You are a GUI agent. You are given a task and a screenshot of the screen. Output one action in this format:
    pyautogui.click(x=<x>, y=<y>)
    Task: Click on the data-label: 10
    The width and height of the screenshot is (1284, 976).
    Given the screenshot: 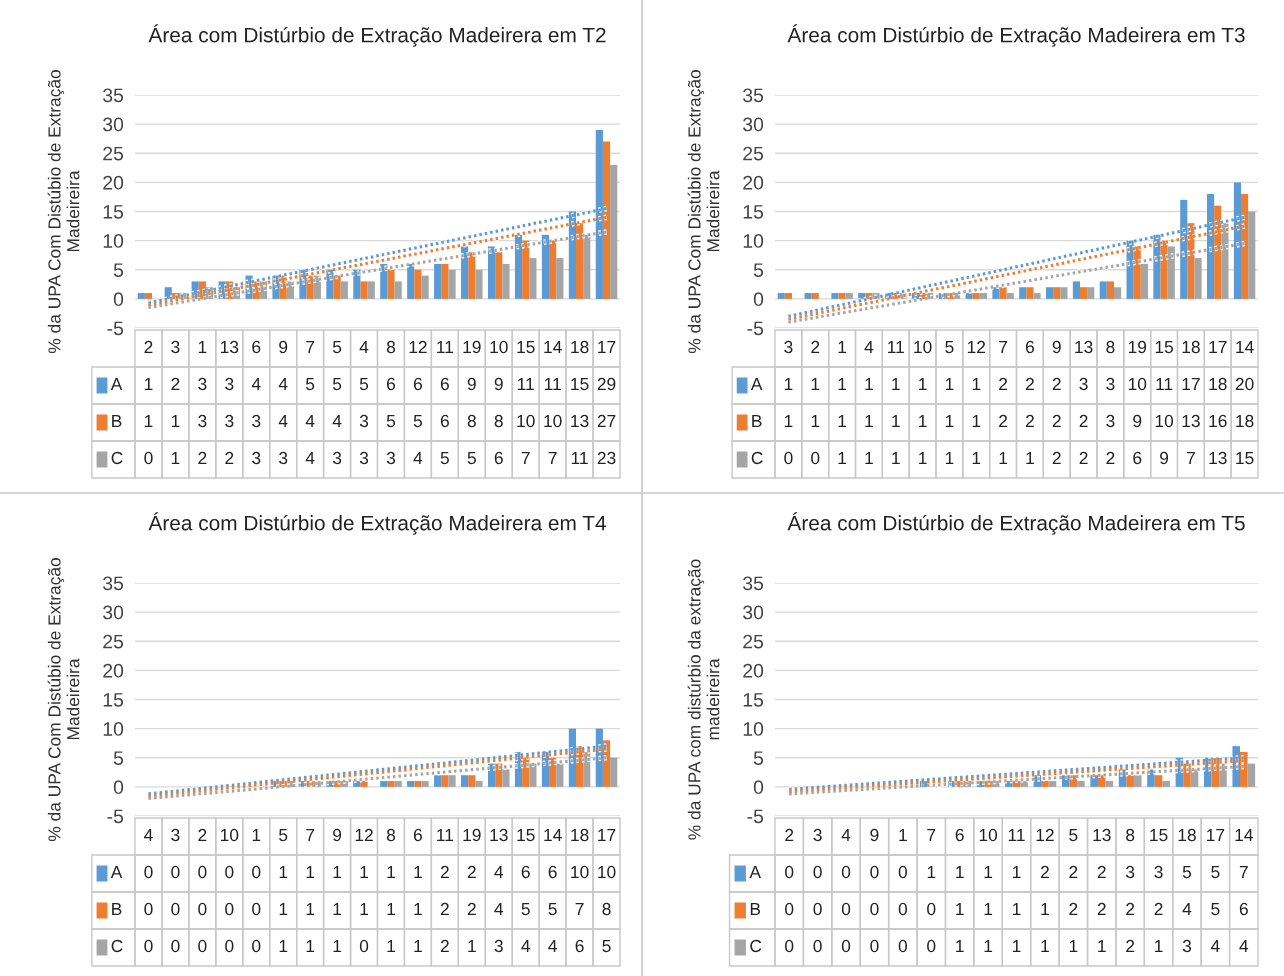 What is the action you would take?
    pyautogui.click(x=607, y=872)
    